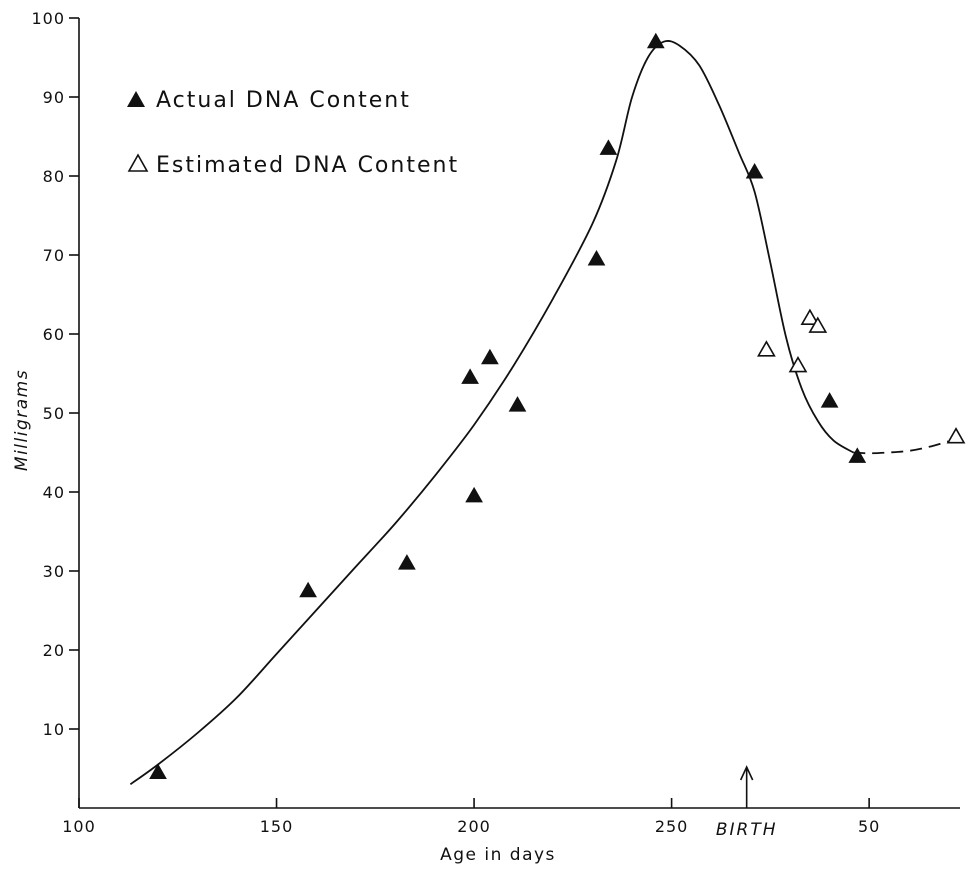 The image size is (967, 869). What do you see at coordinates (511, 831) in the screenshot?
I see `x-axis: 100 150 200 250 50 Age in days` at bounding box center [511, 831].